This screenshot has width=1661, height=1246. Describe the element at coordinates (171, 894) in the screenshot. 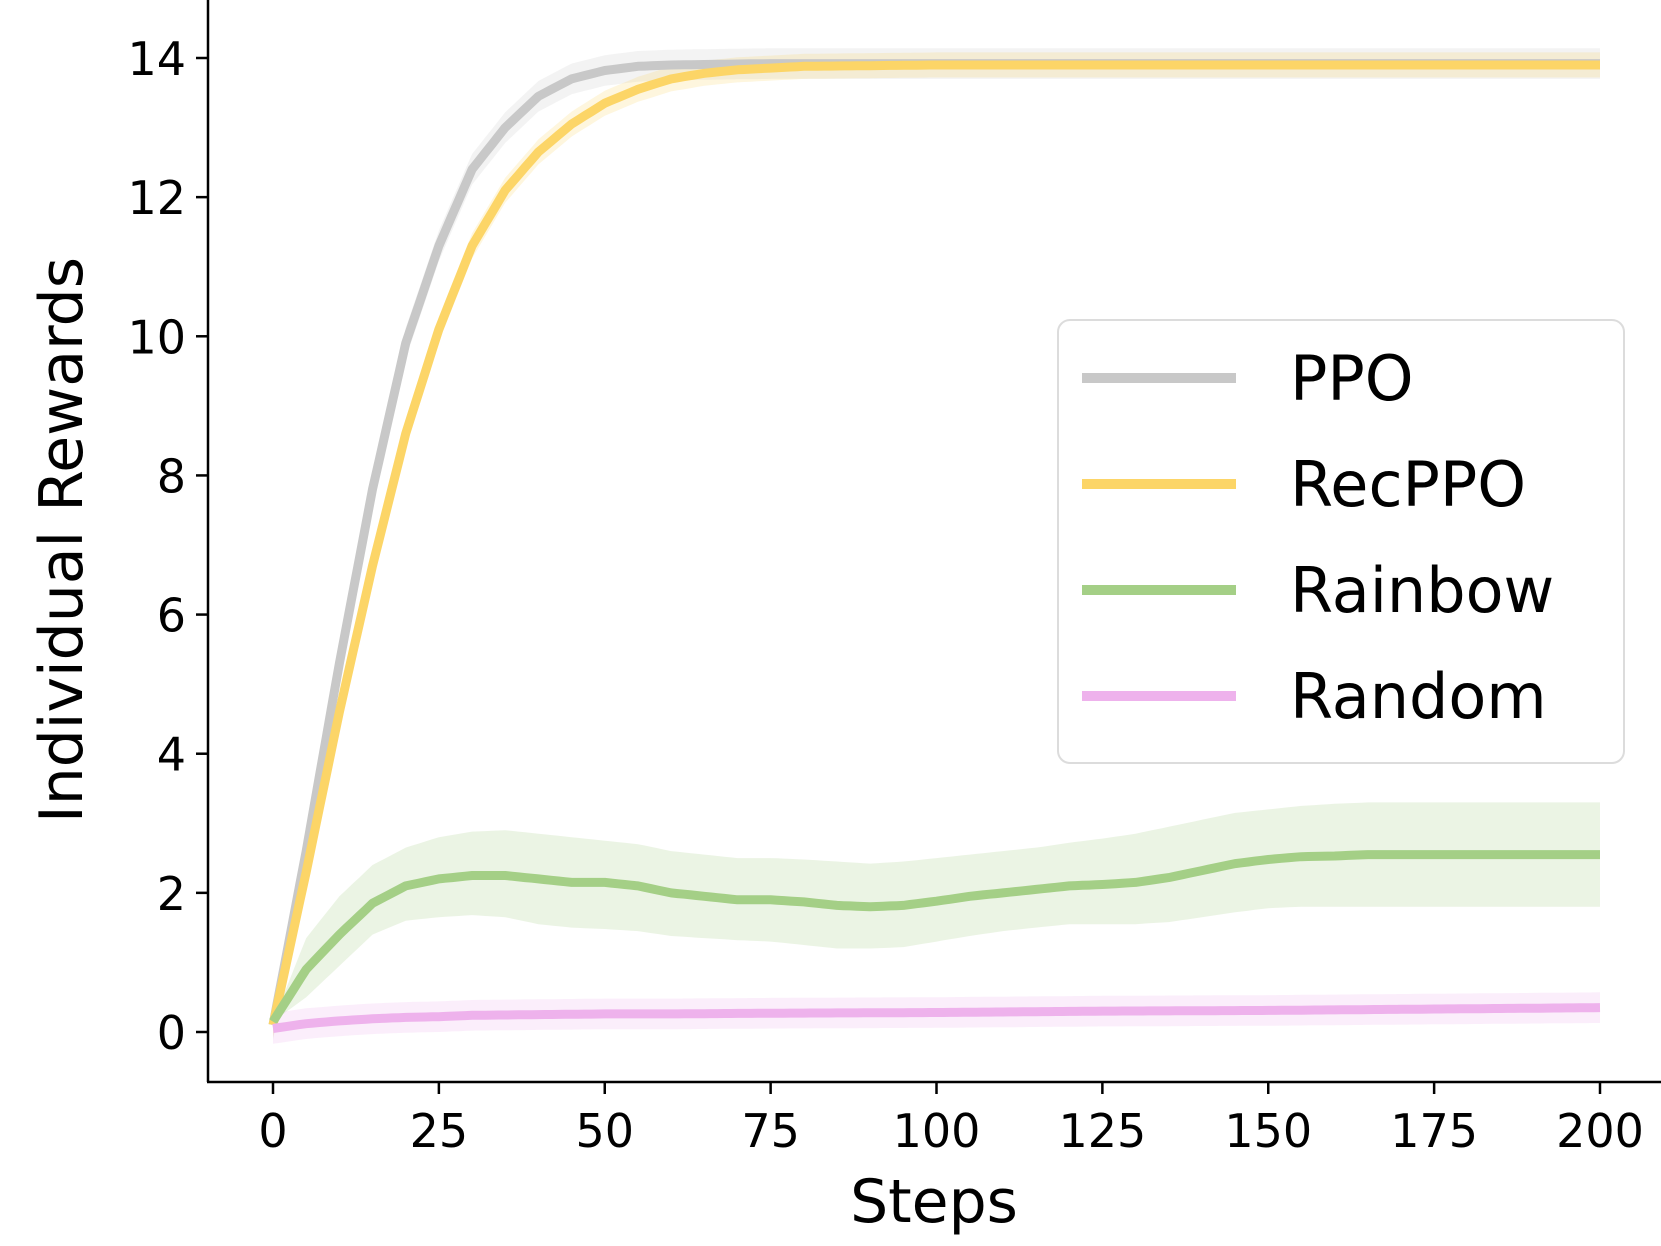

I see `y-tick-label: 2` at that location.